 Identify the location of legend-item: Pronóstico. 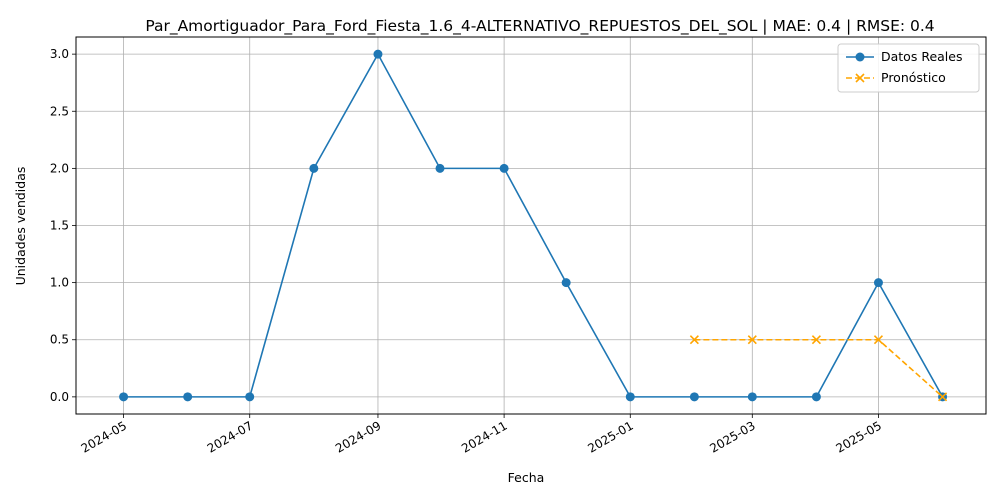
(896, 77).